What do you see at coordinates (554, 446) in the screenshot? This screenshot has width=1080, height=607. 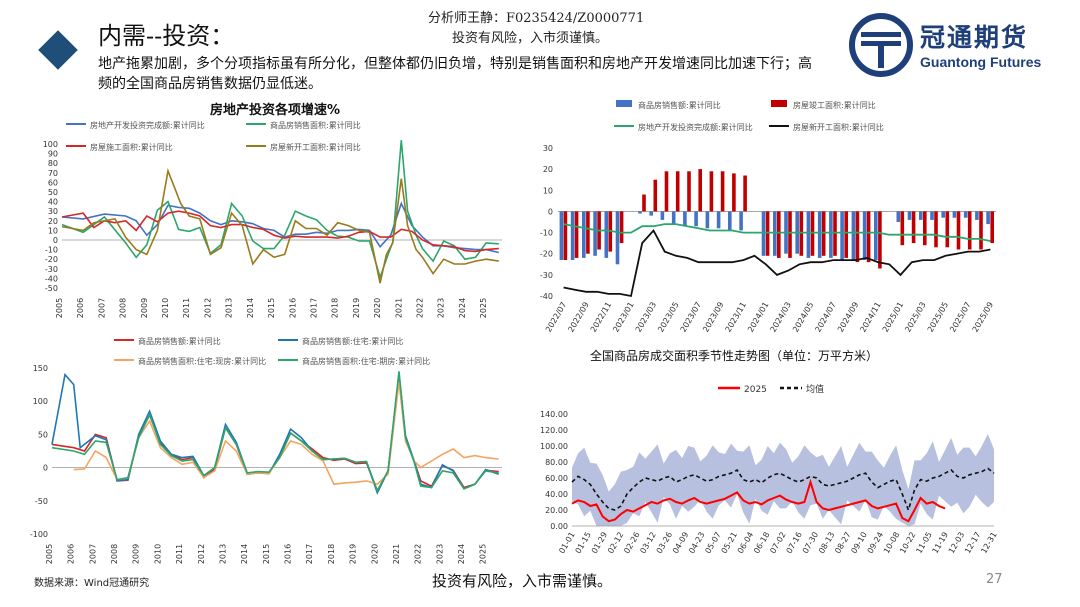 I see `y-tick-label: 100.00` at bounding box center [554, 446].